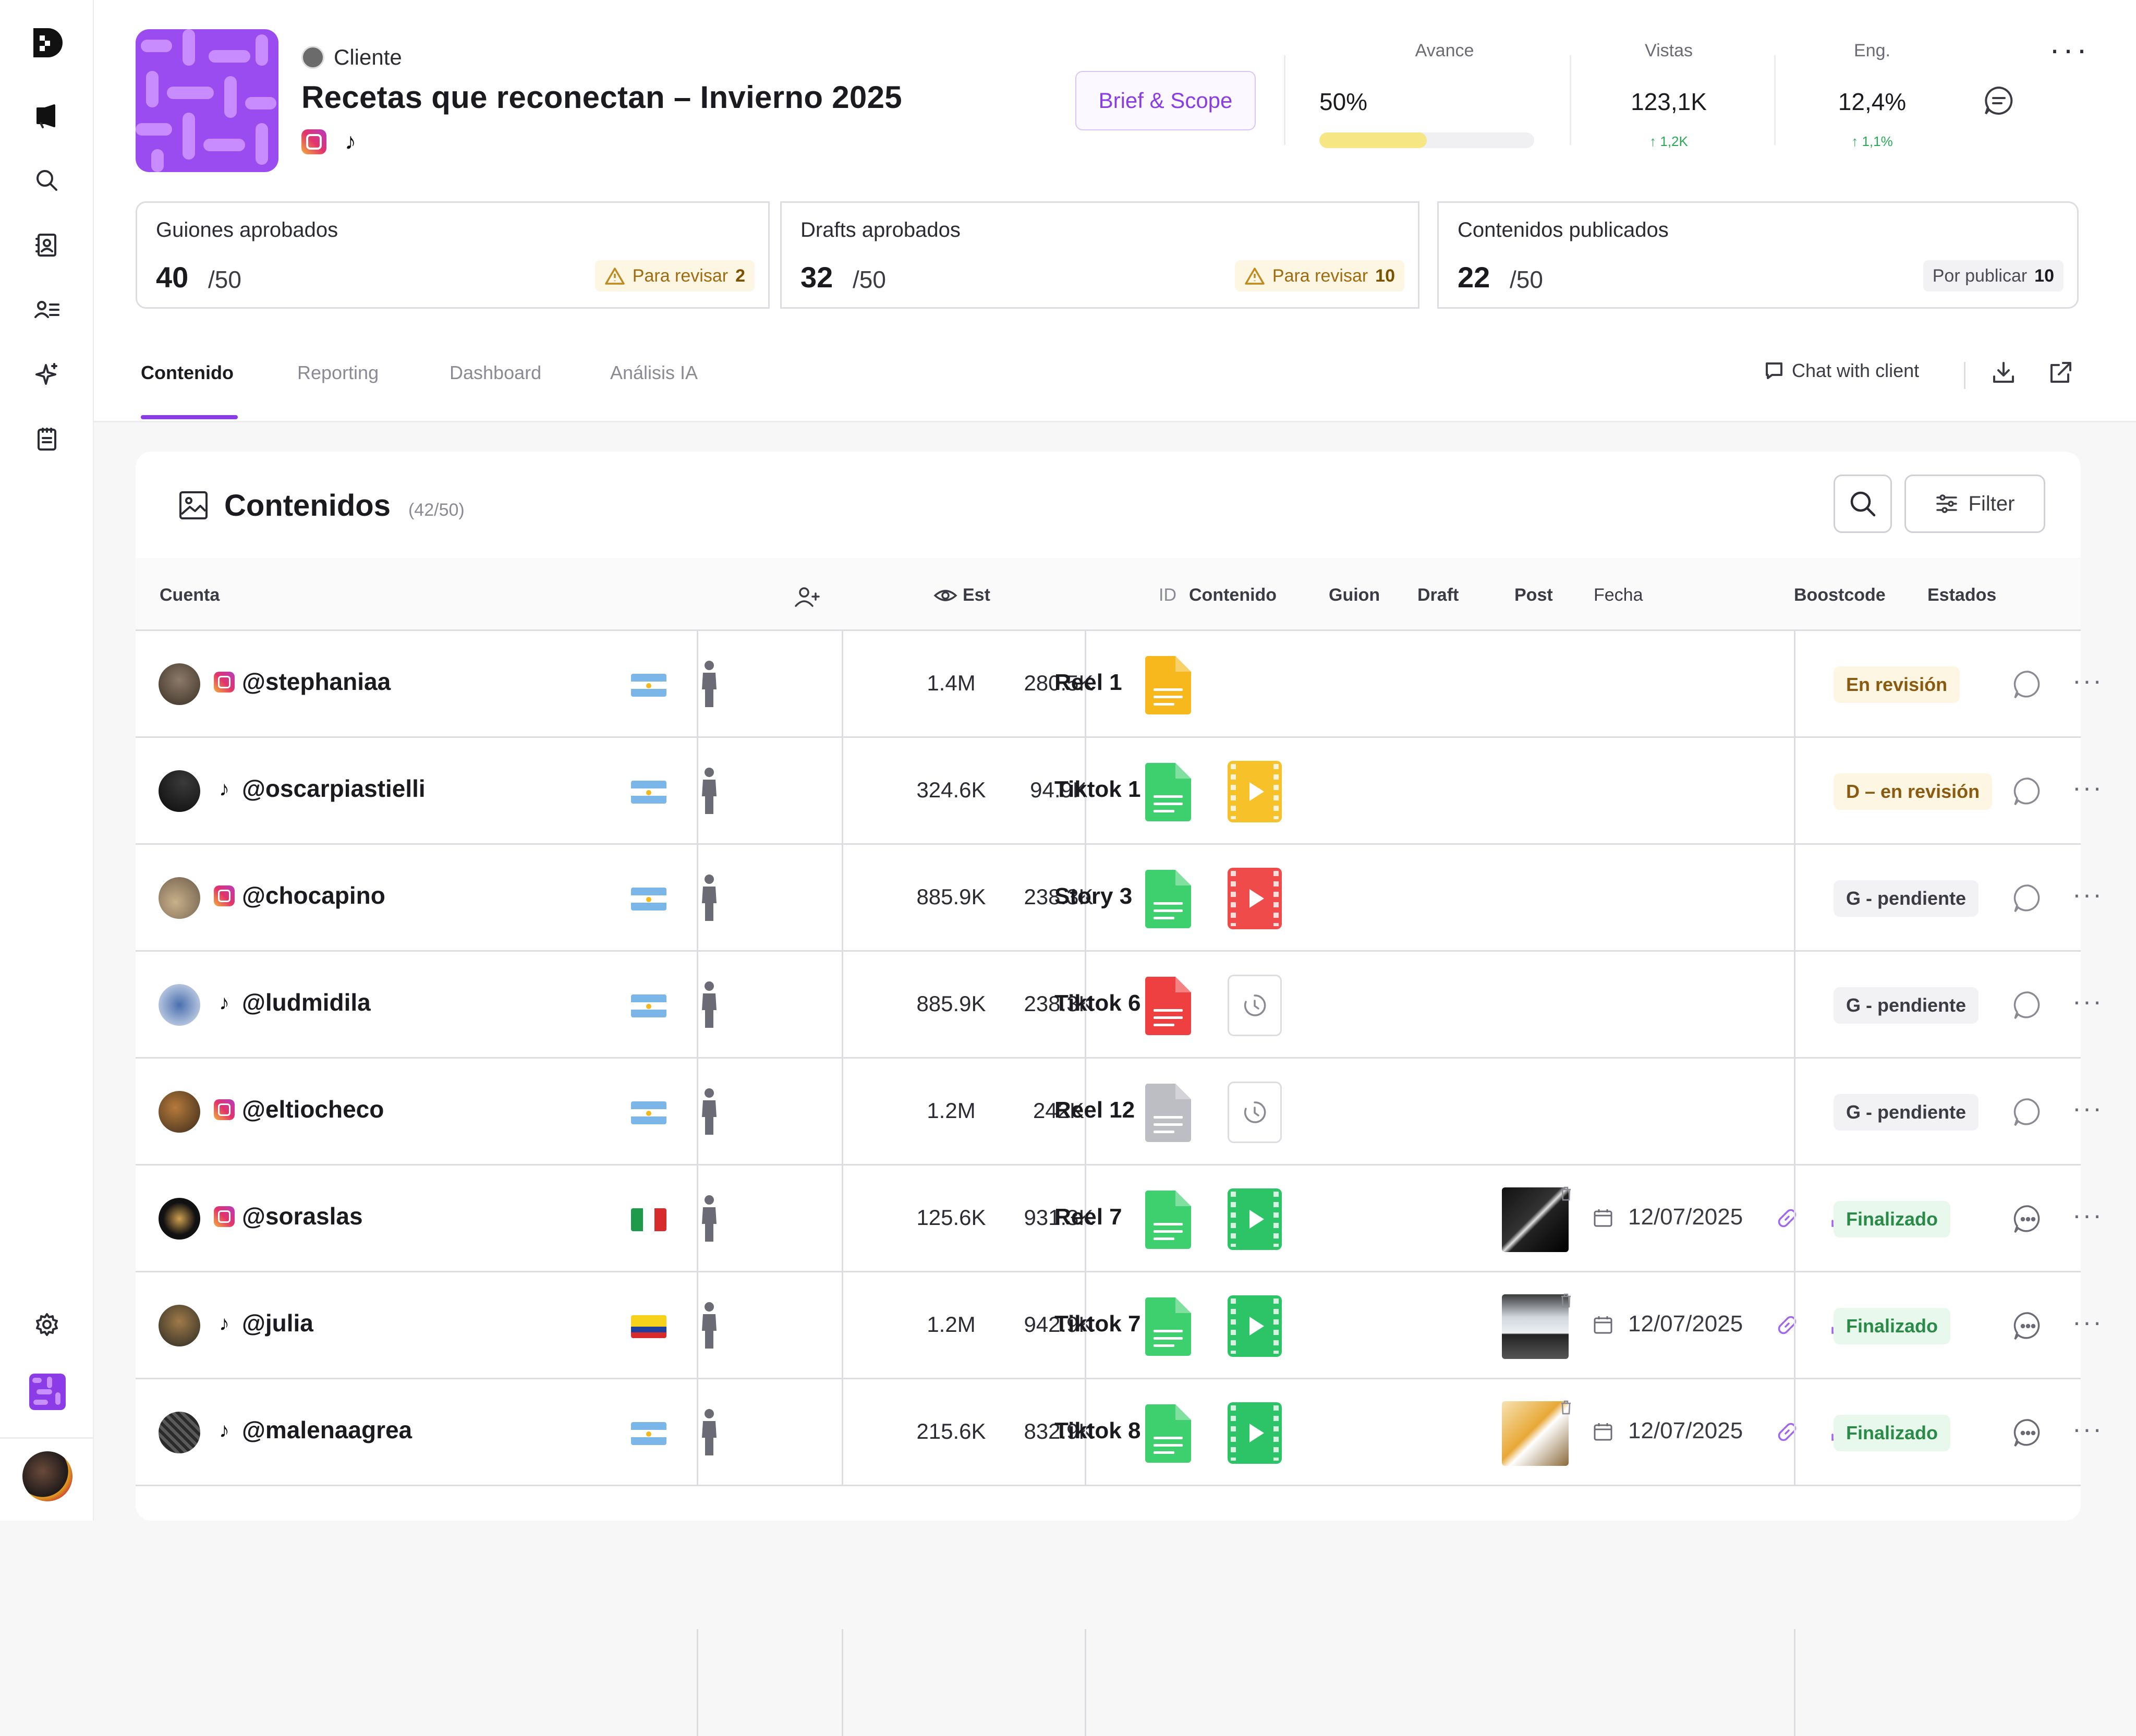 Image resolution: width=2136 pixels, height=1736 pixels. I want to click on megaphone-icon, so click(47, 115).